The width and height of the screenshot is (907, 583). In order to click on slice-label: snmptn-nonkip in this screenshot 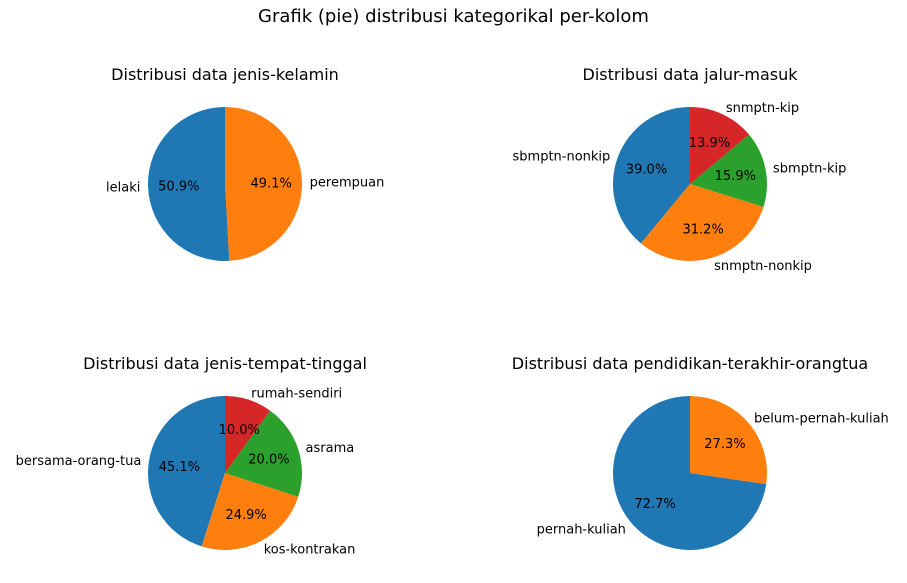, I will do `click(763, 266)`.